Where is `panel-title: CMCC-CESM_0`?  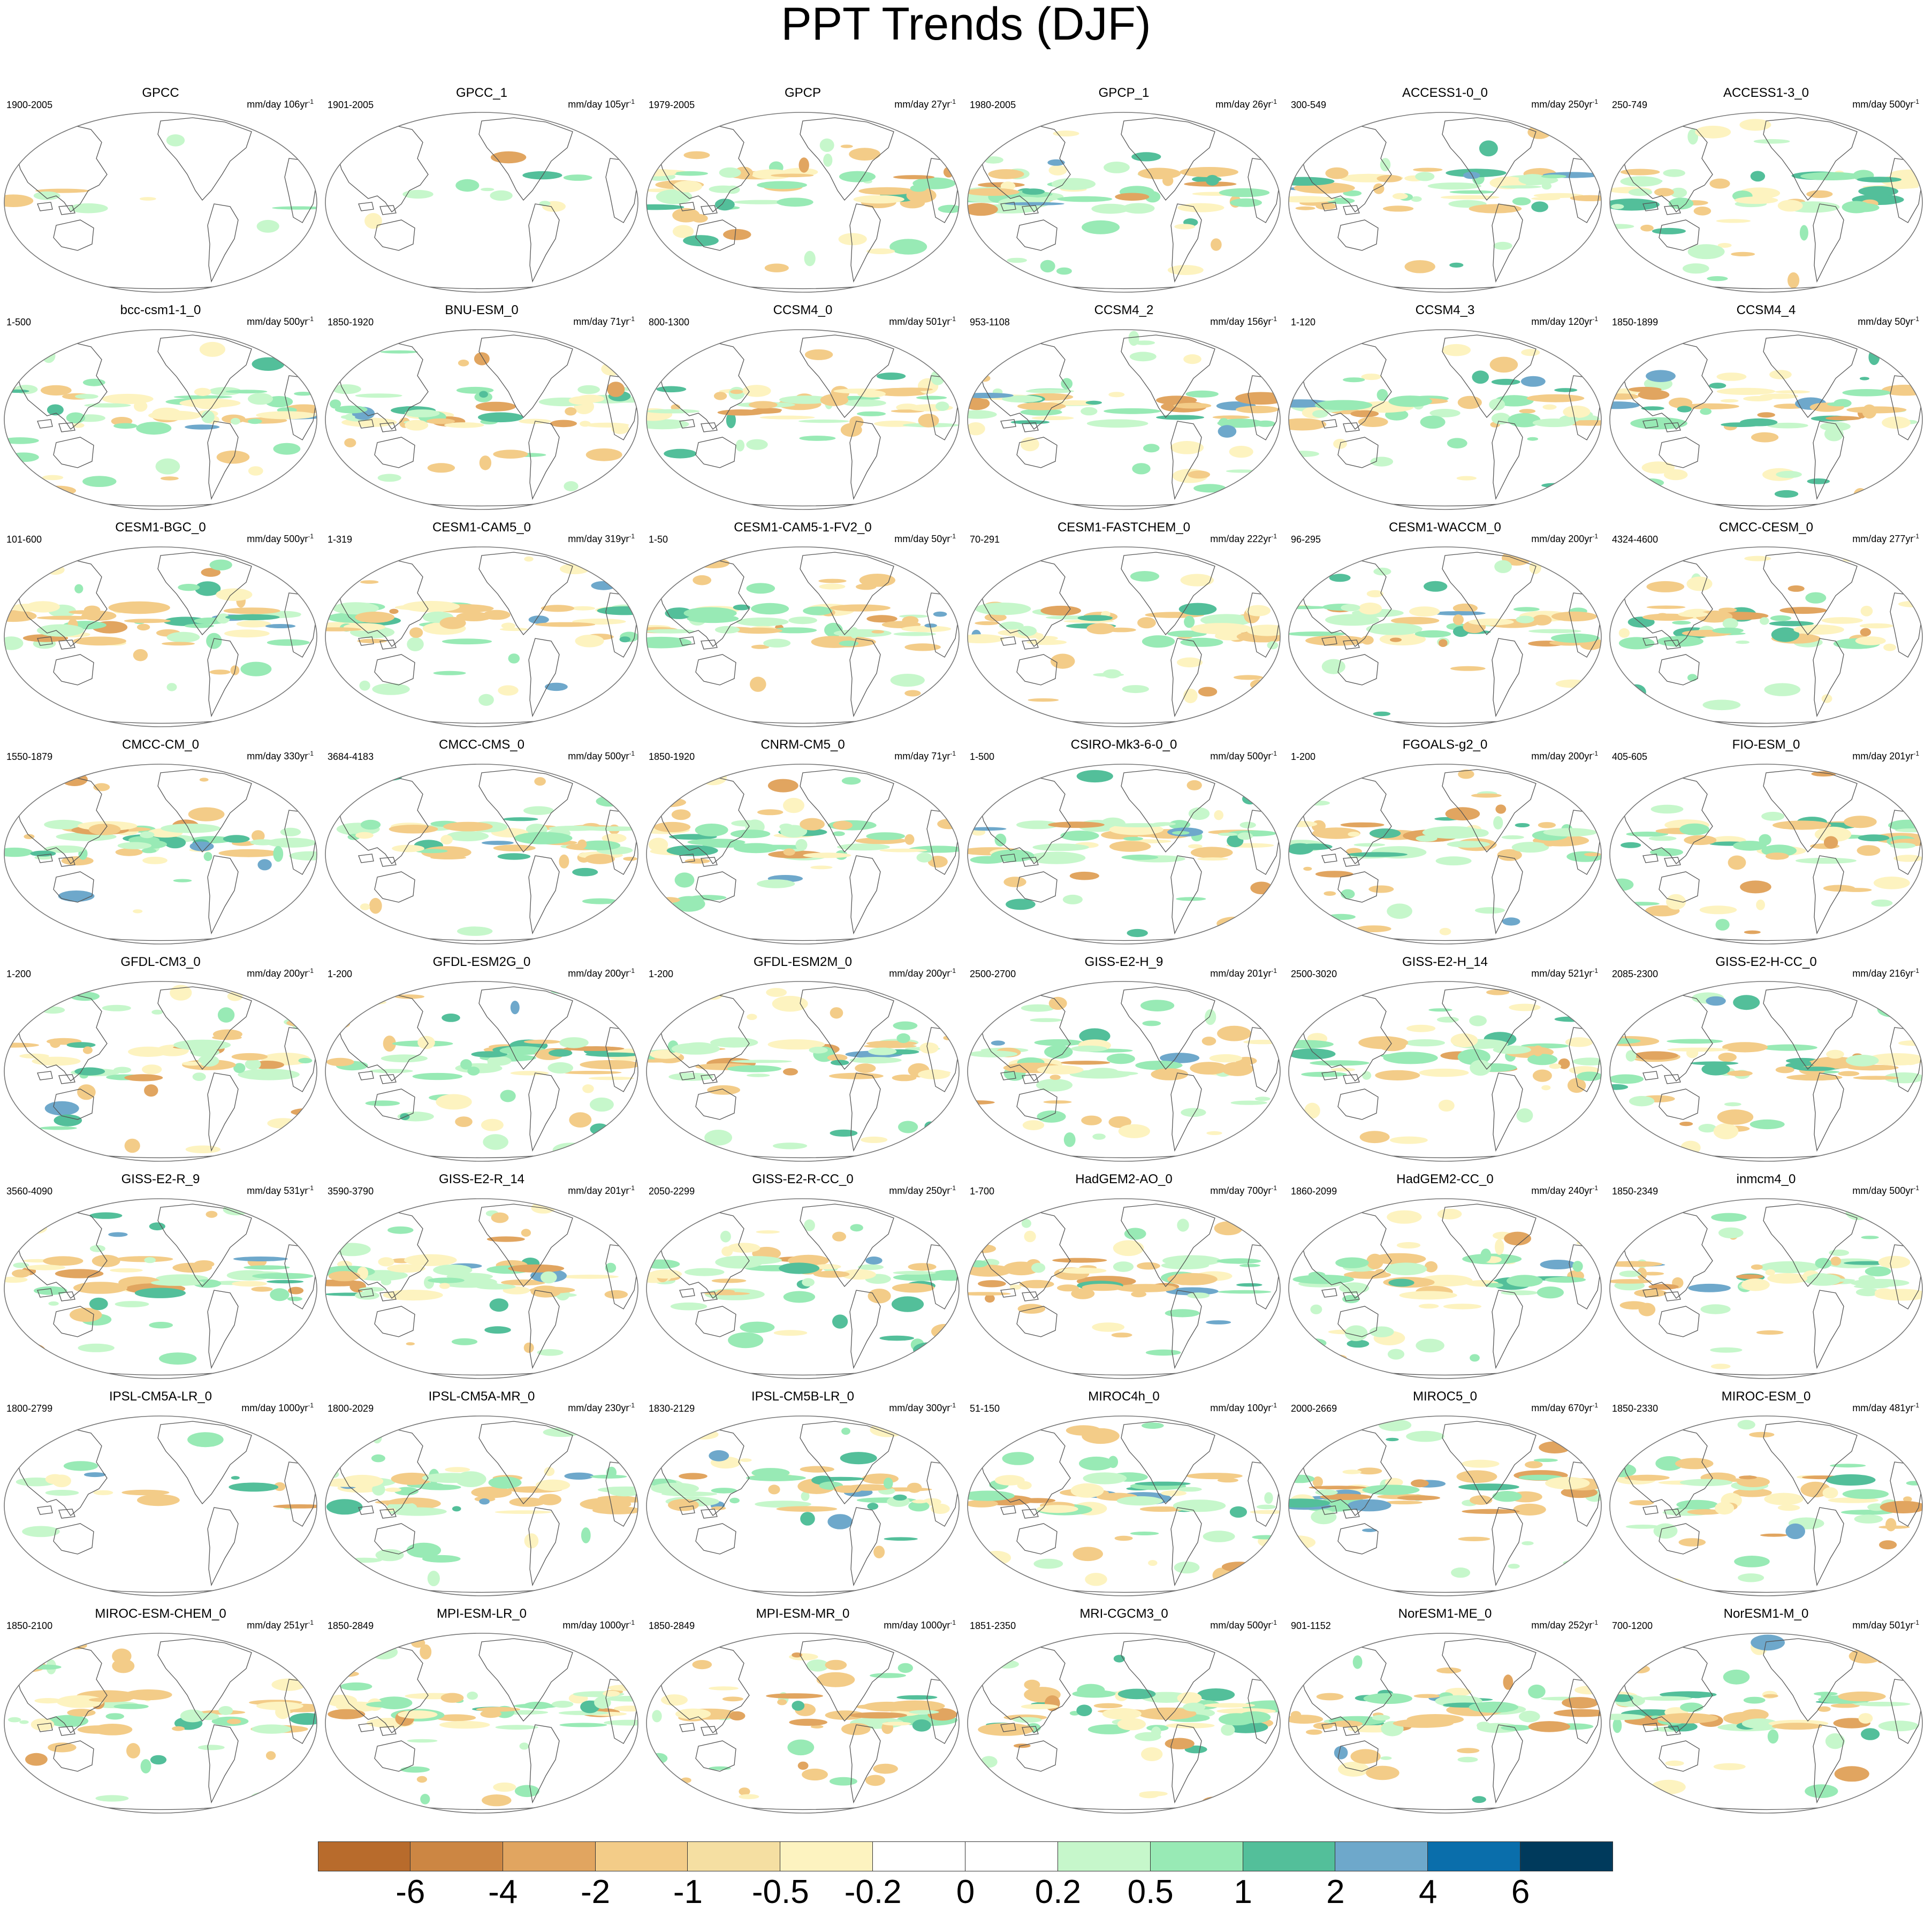
panel-title: CMCC-CESM_0 is located at coordinates (1765, 527).